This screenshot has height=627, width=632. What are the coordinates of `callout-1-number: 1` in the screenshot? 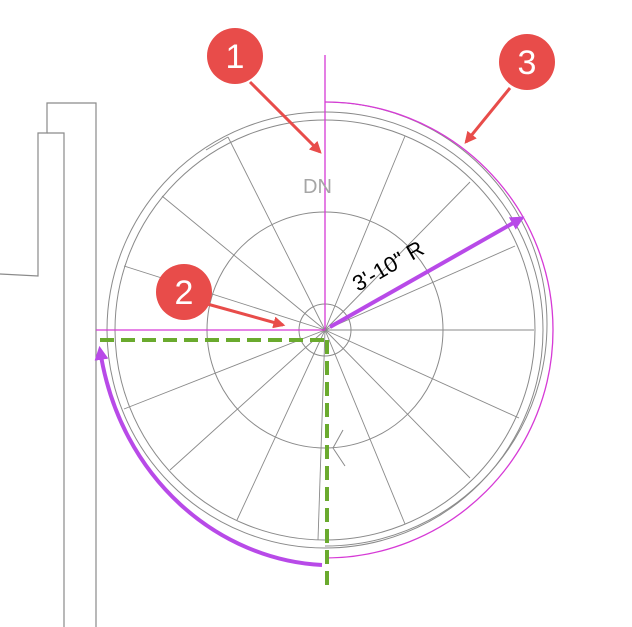 It's located at (235, 57).